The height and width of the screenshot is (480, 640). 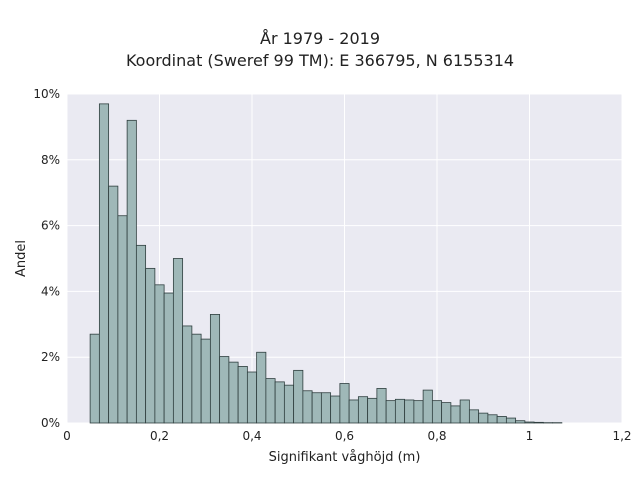 What do you see at coordinates (50, 423) in the screenshot?
I see `y-tick-label: 0%` at bounding box center [50, 423].